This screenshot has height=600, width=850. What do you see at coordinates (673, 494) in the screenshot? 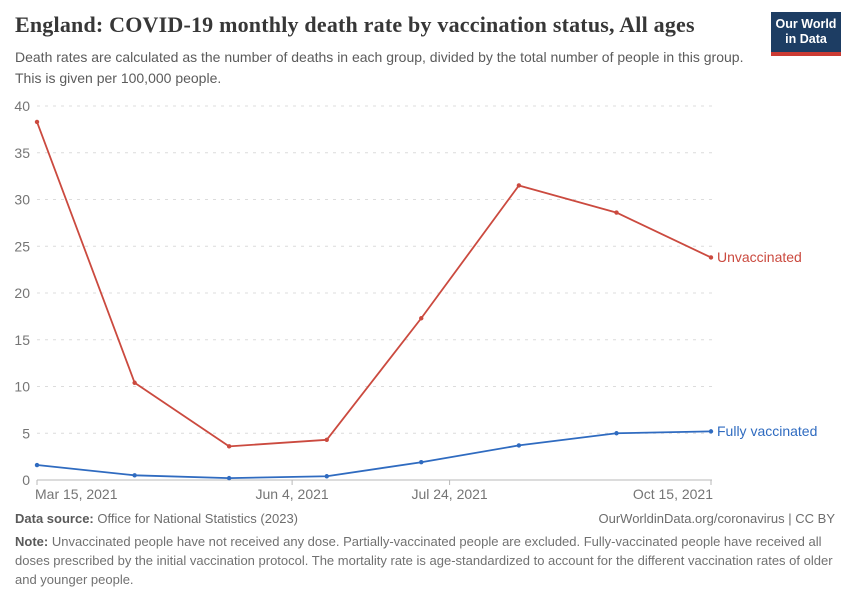
I see `x-tick-label: Oct 15, 2021` at bounding box center [673, 494].